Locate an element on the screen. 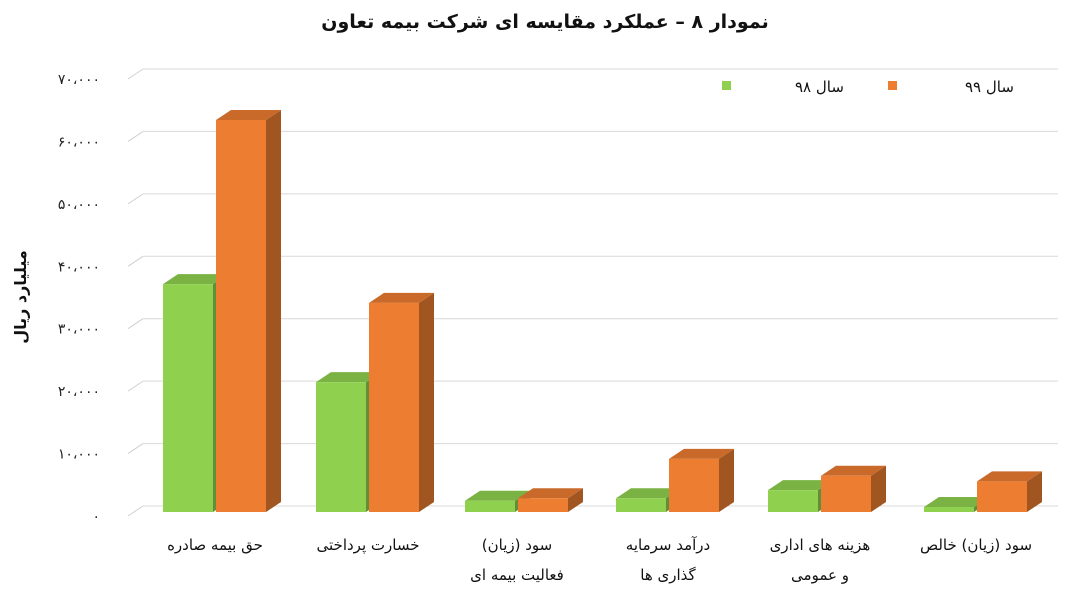  y-tick-label: ۵۰،۰۰۰ is located at coordinates (79, 205).